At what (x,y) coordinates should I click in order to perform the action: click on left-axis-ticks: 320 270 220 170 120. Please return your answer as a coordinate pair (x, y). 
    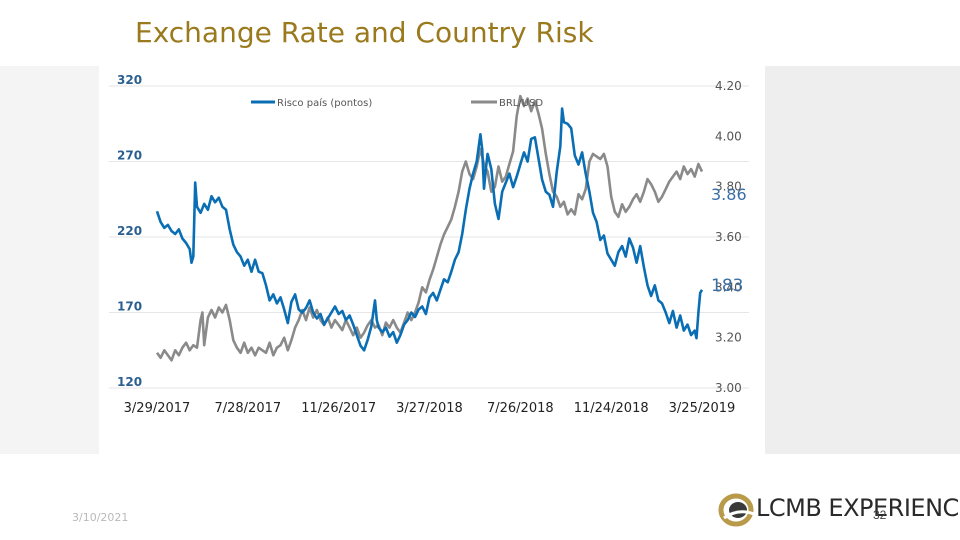
    Looking at the image, I should click on (129, 231).